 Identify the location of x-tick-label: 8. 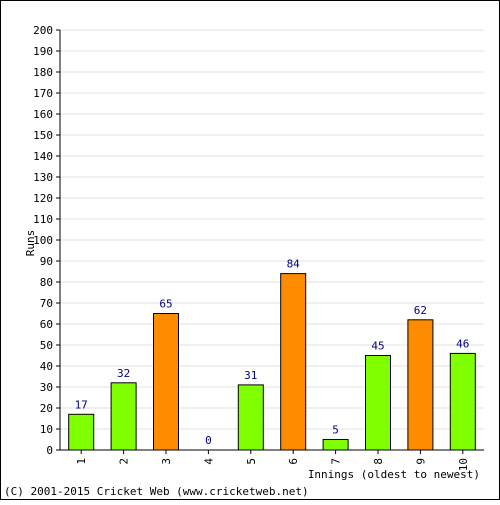
(378, 461).